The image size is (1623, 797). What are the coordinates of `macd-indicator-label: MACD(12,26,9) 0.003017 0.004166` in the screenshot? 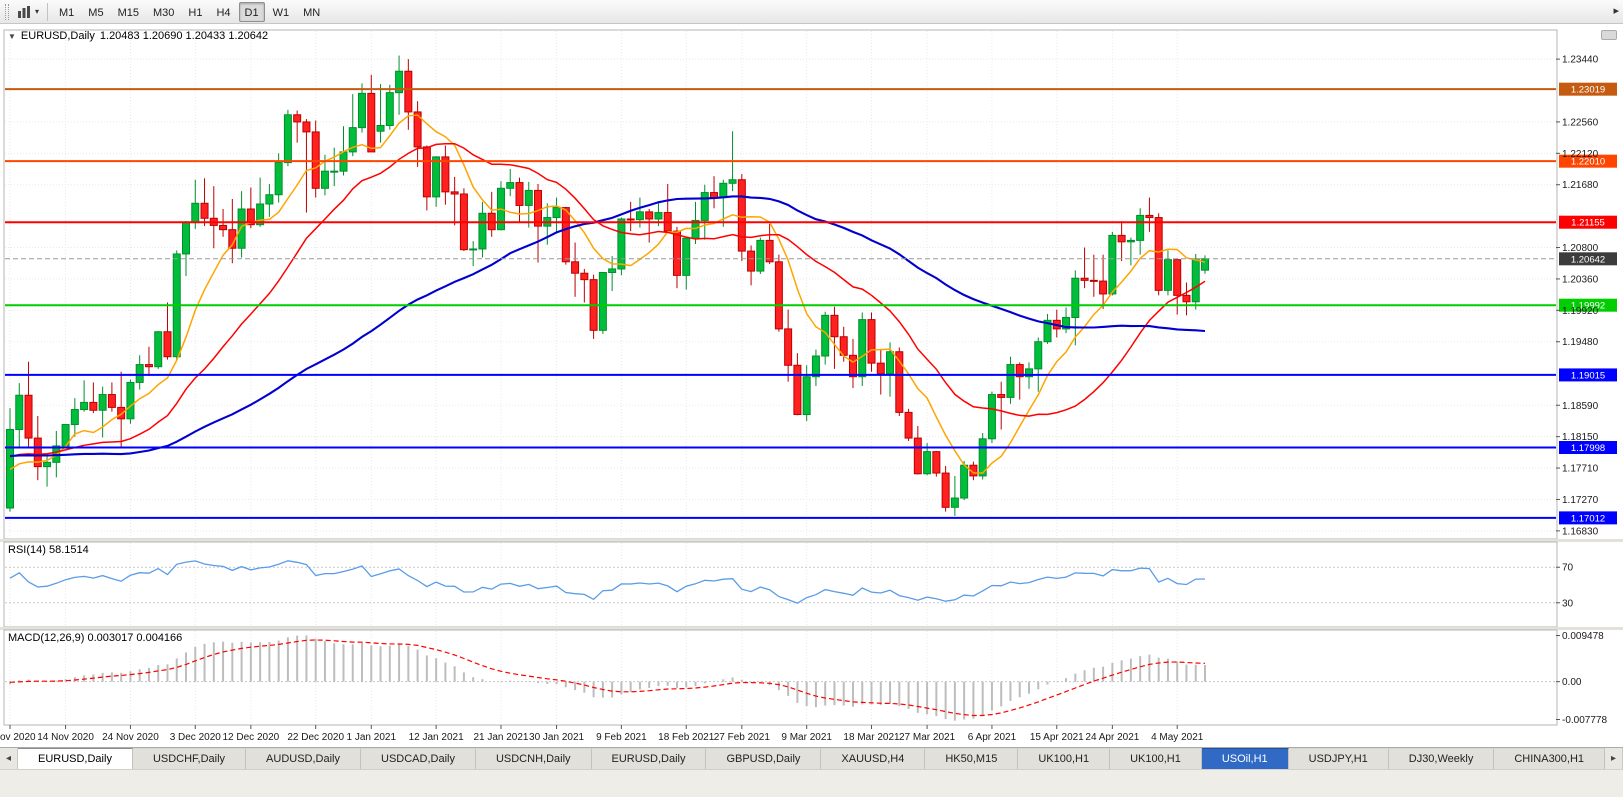 It's located at (95, 638).